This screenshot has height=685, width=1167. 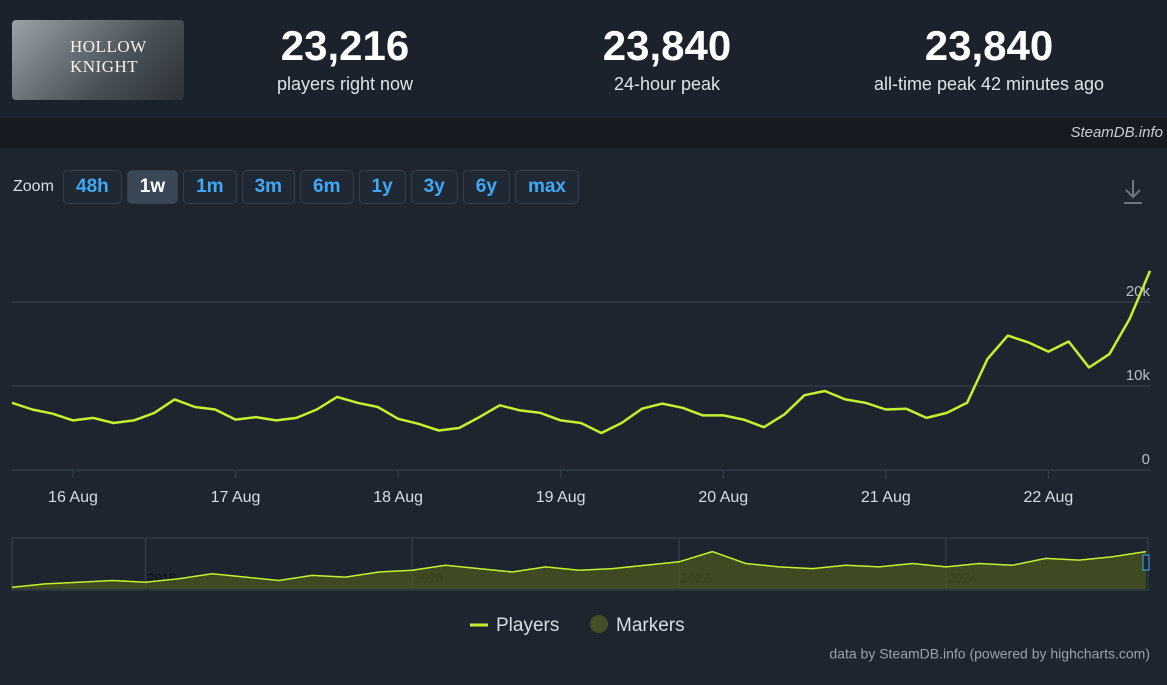 I want to click on game-logo-text: HOLLOW KNIGHT, so click(x=108, y=56).